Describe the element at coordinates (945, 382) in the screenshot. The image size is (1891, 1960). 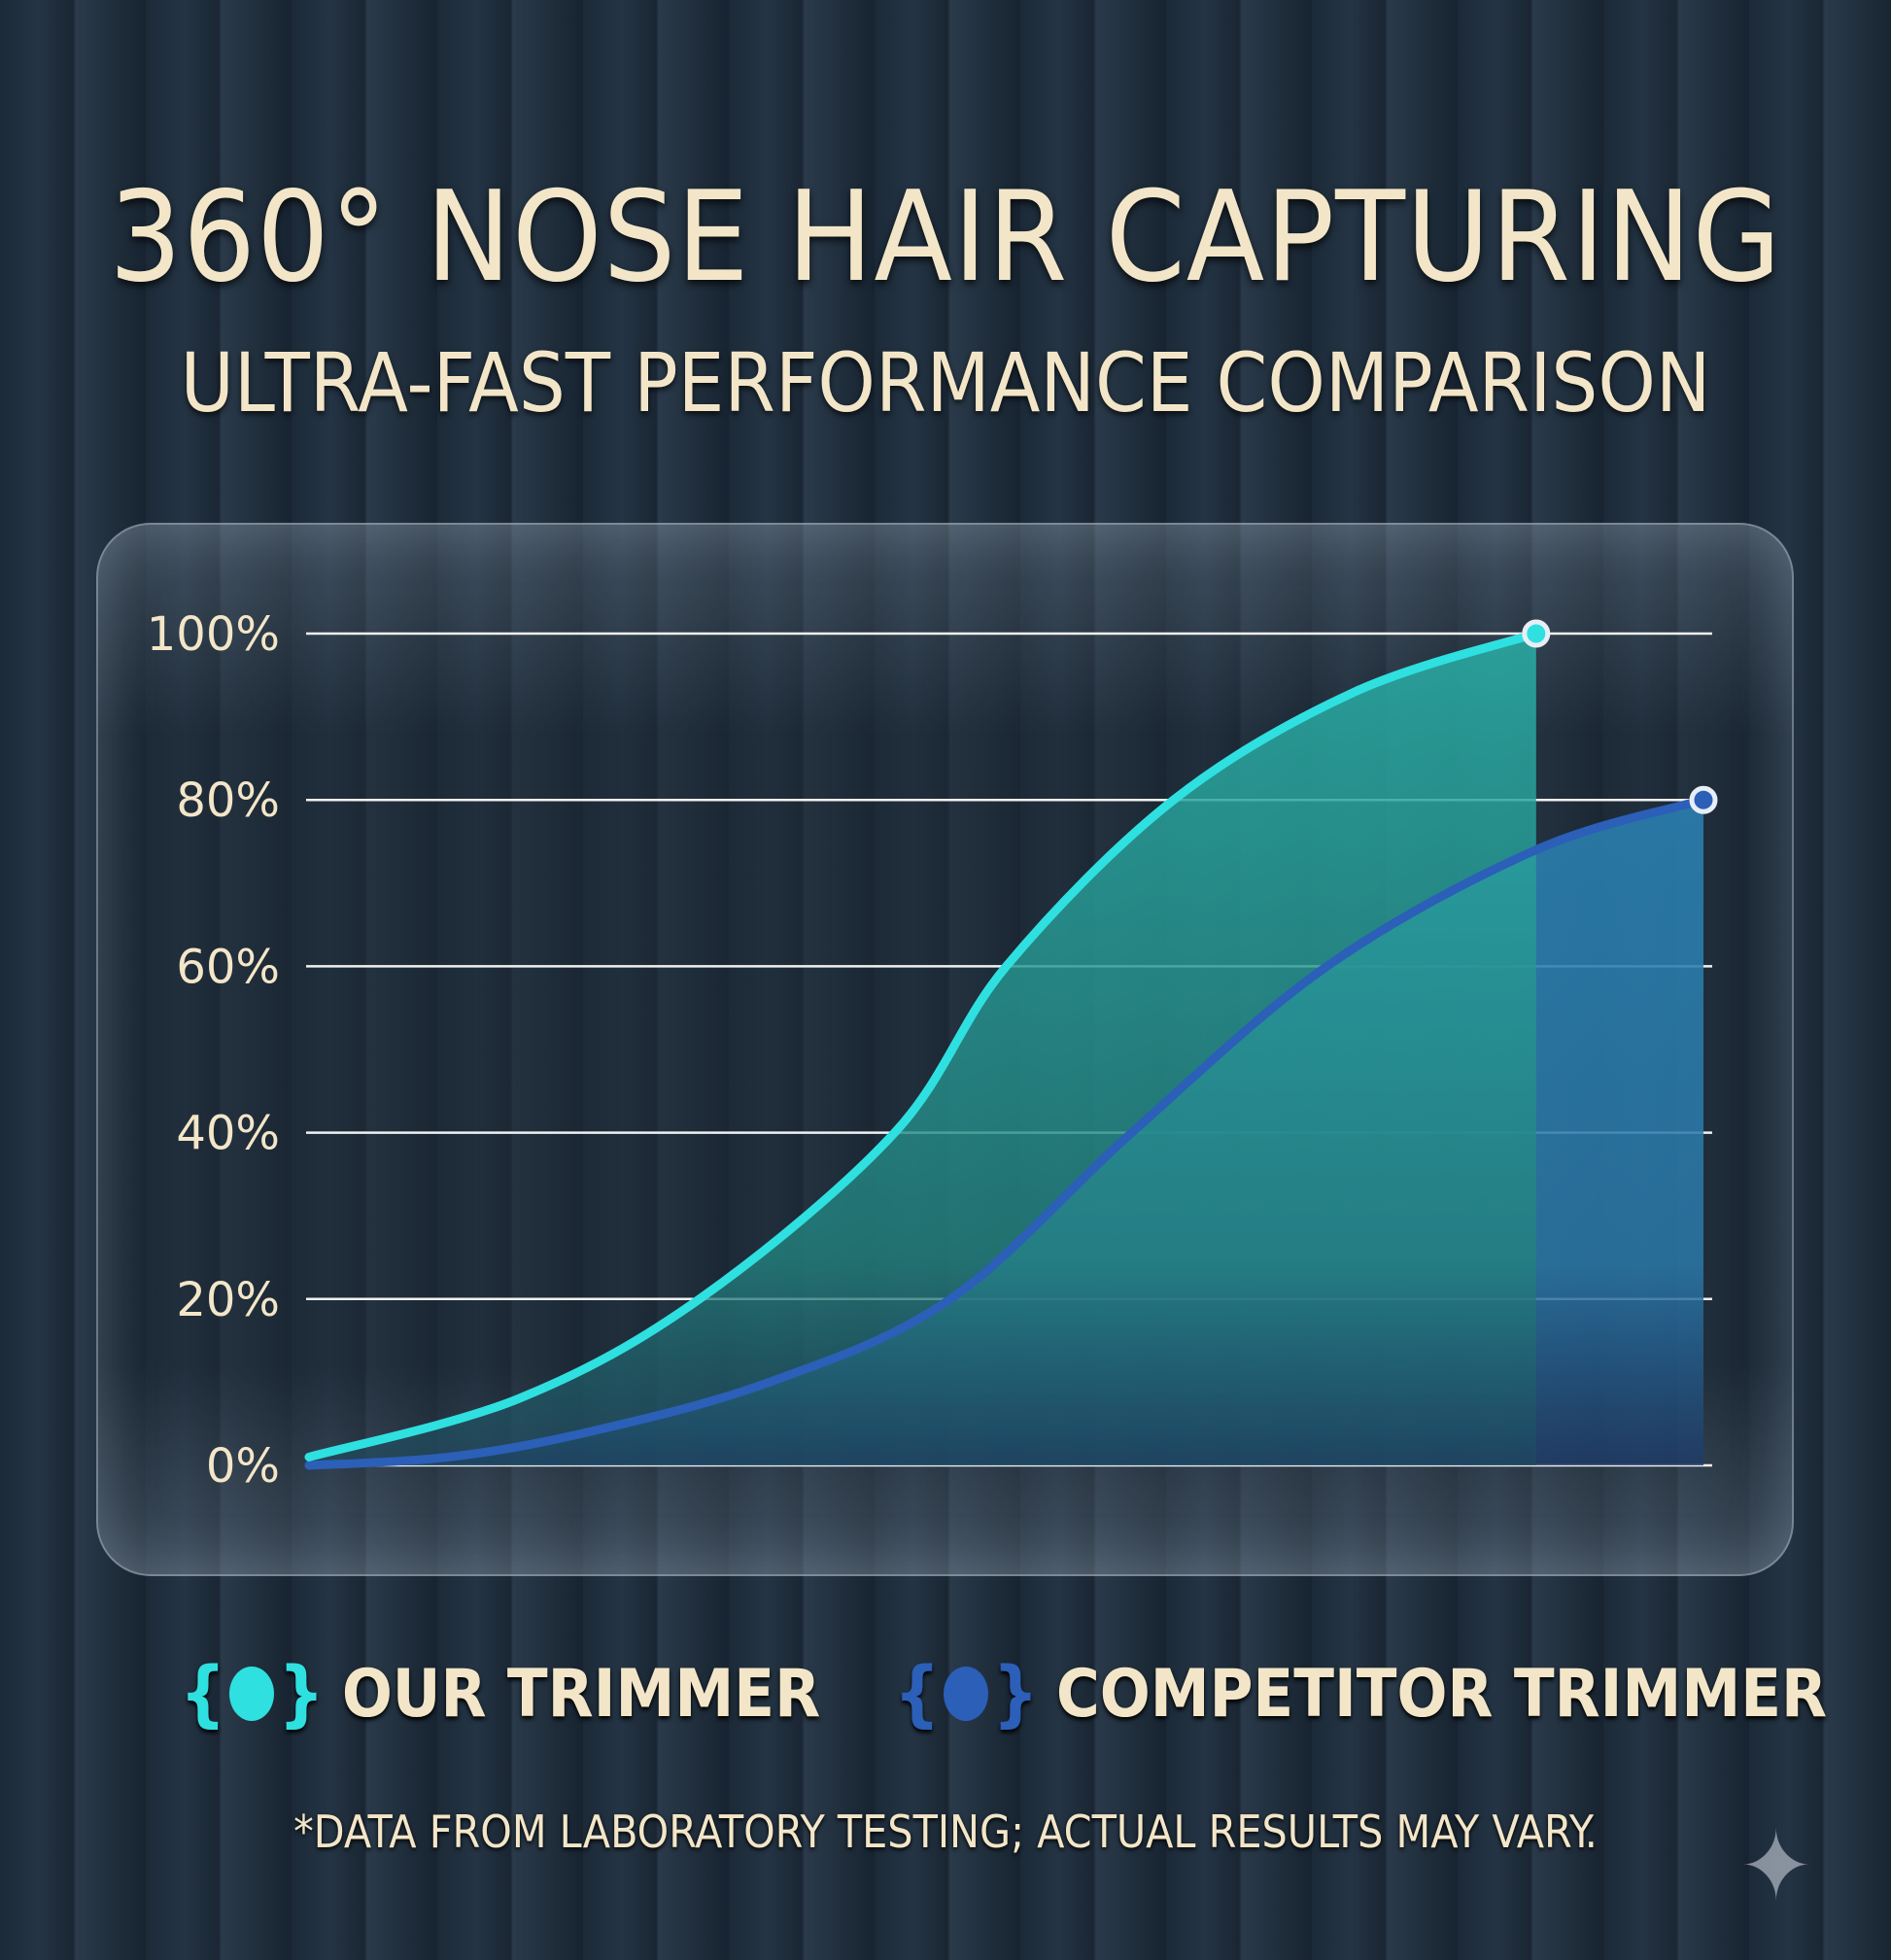
I see `page-subtitle: ULTRA-FAST PERFORMANCE COMPARISON` at that location.